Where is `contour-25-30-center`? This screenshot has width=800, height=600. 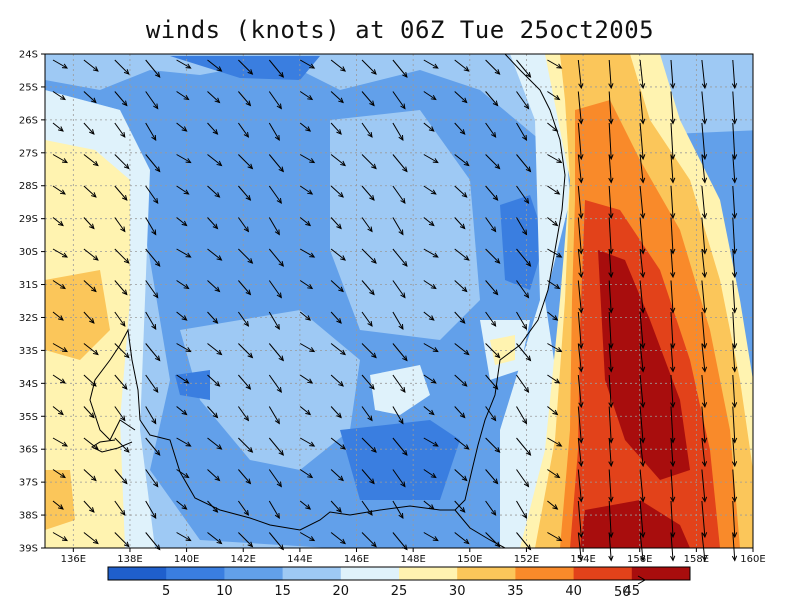 contour-25-30-center is located at coordinates (502, 350).